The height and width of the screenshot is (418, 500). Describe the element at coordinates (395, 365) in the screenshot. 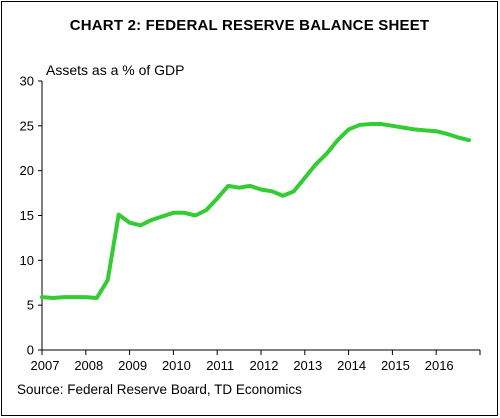

I see `x-tick-label: 2015` at that location.